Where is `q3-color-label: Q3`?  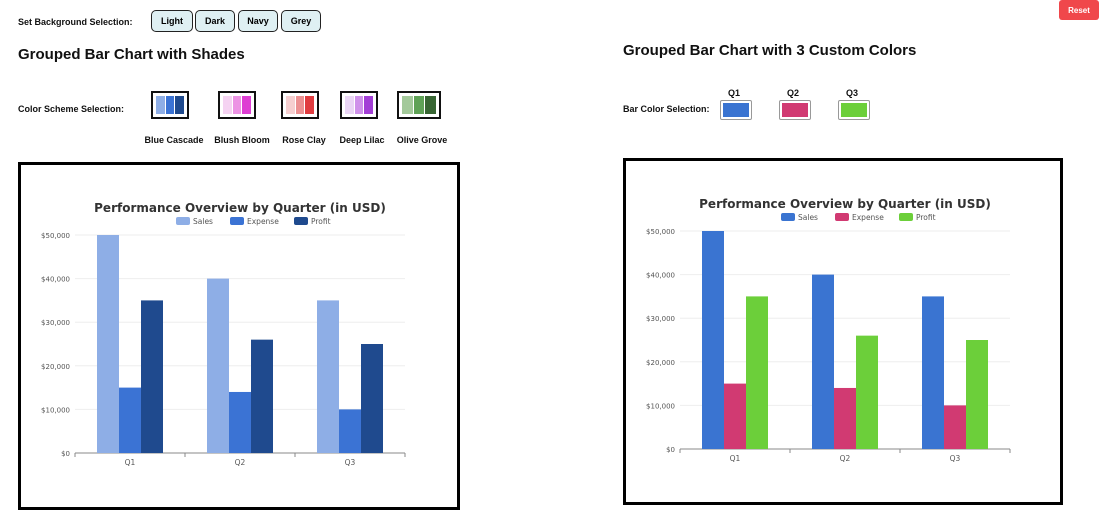 q3-color-label: Q3 is located at coordinates (851, 93).